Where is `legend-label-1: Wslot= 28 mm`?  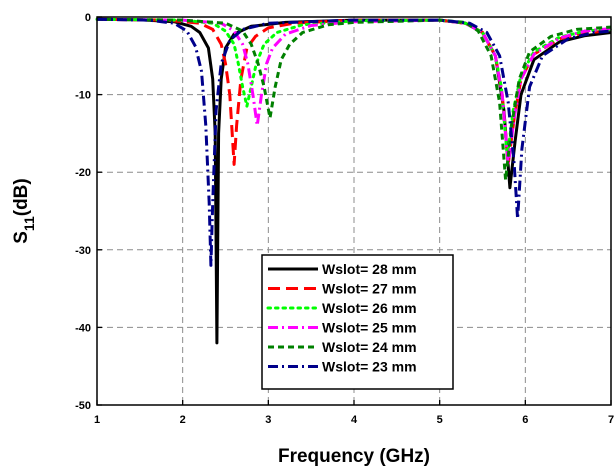
legend-label-1: Wslot= 28 mm is located at coordinates (369, 269).